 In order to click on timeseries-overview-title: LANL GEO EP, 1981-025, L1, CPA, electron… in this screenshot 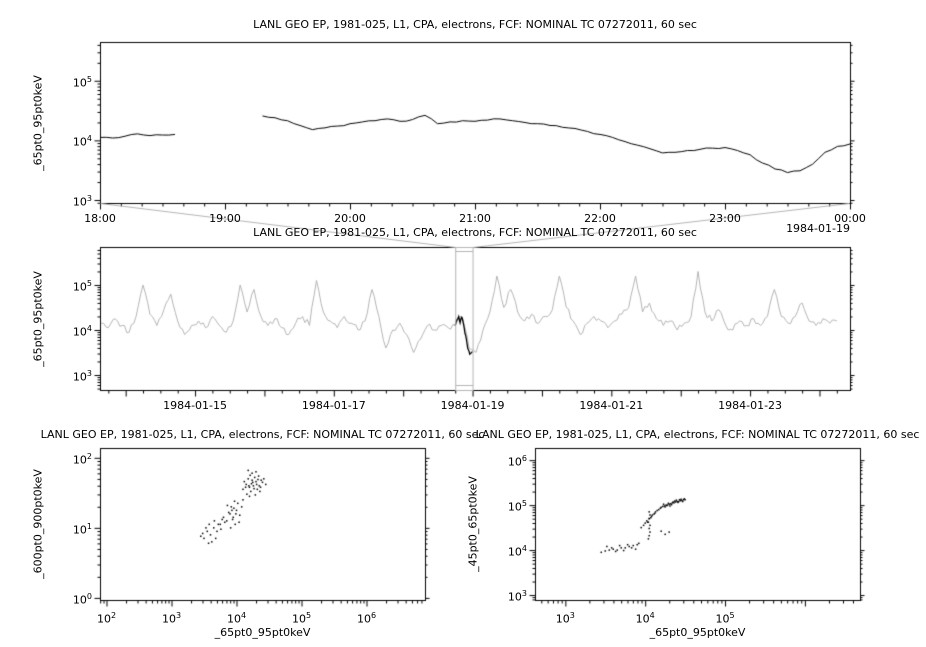, I will do `click(475, 232)`.